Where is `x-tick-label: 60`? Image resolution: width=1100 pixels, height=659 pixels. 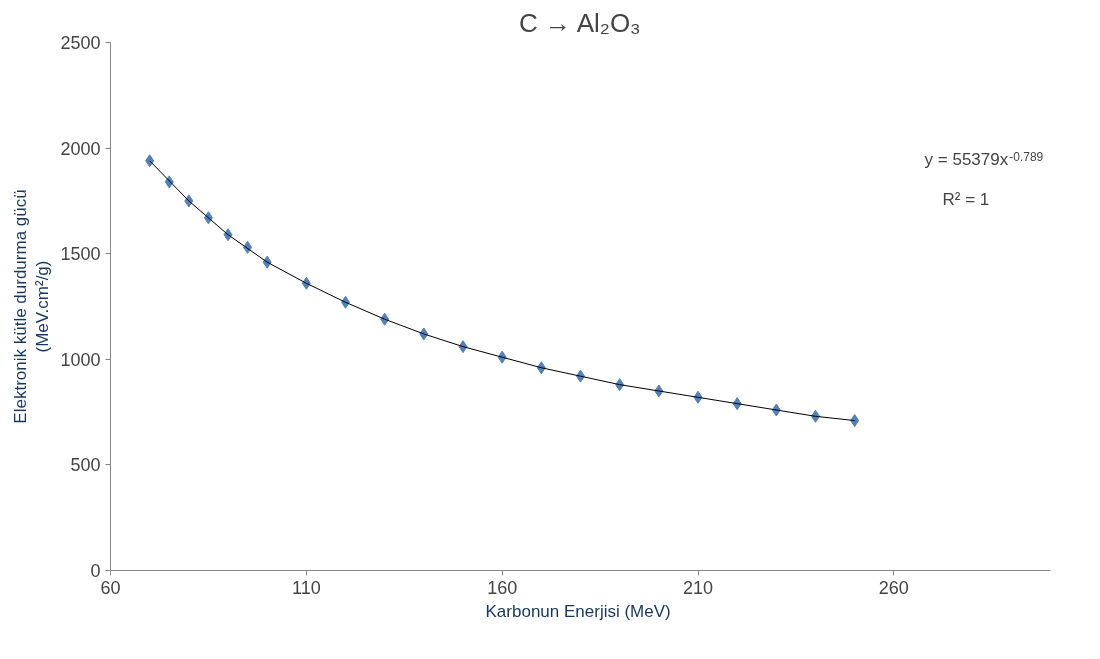 x-tick-label: 60 is located at coordinates (110, 587).